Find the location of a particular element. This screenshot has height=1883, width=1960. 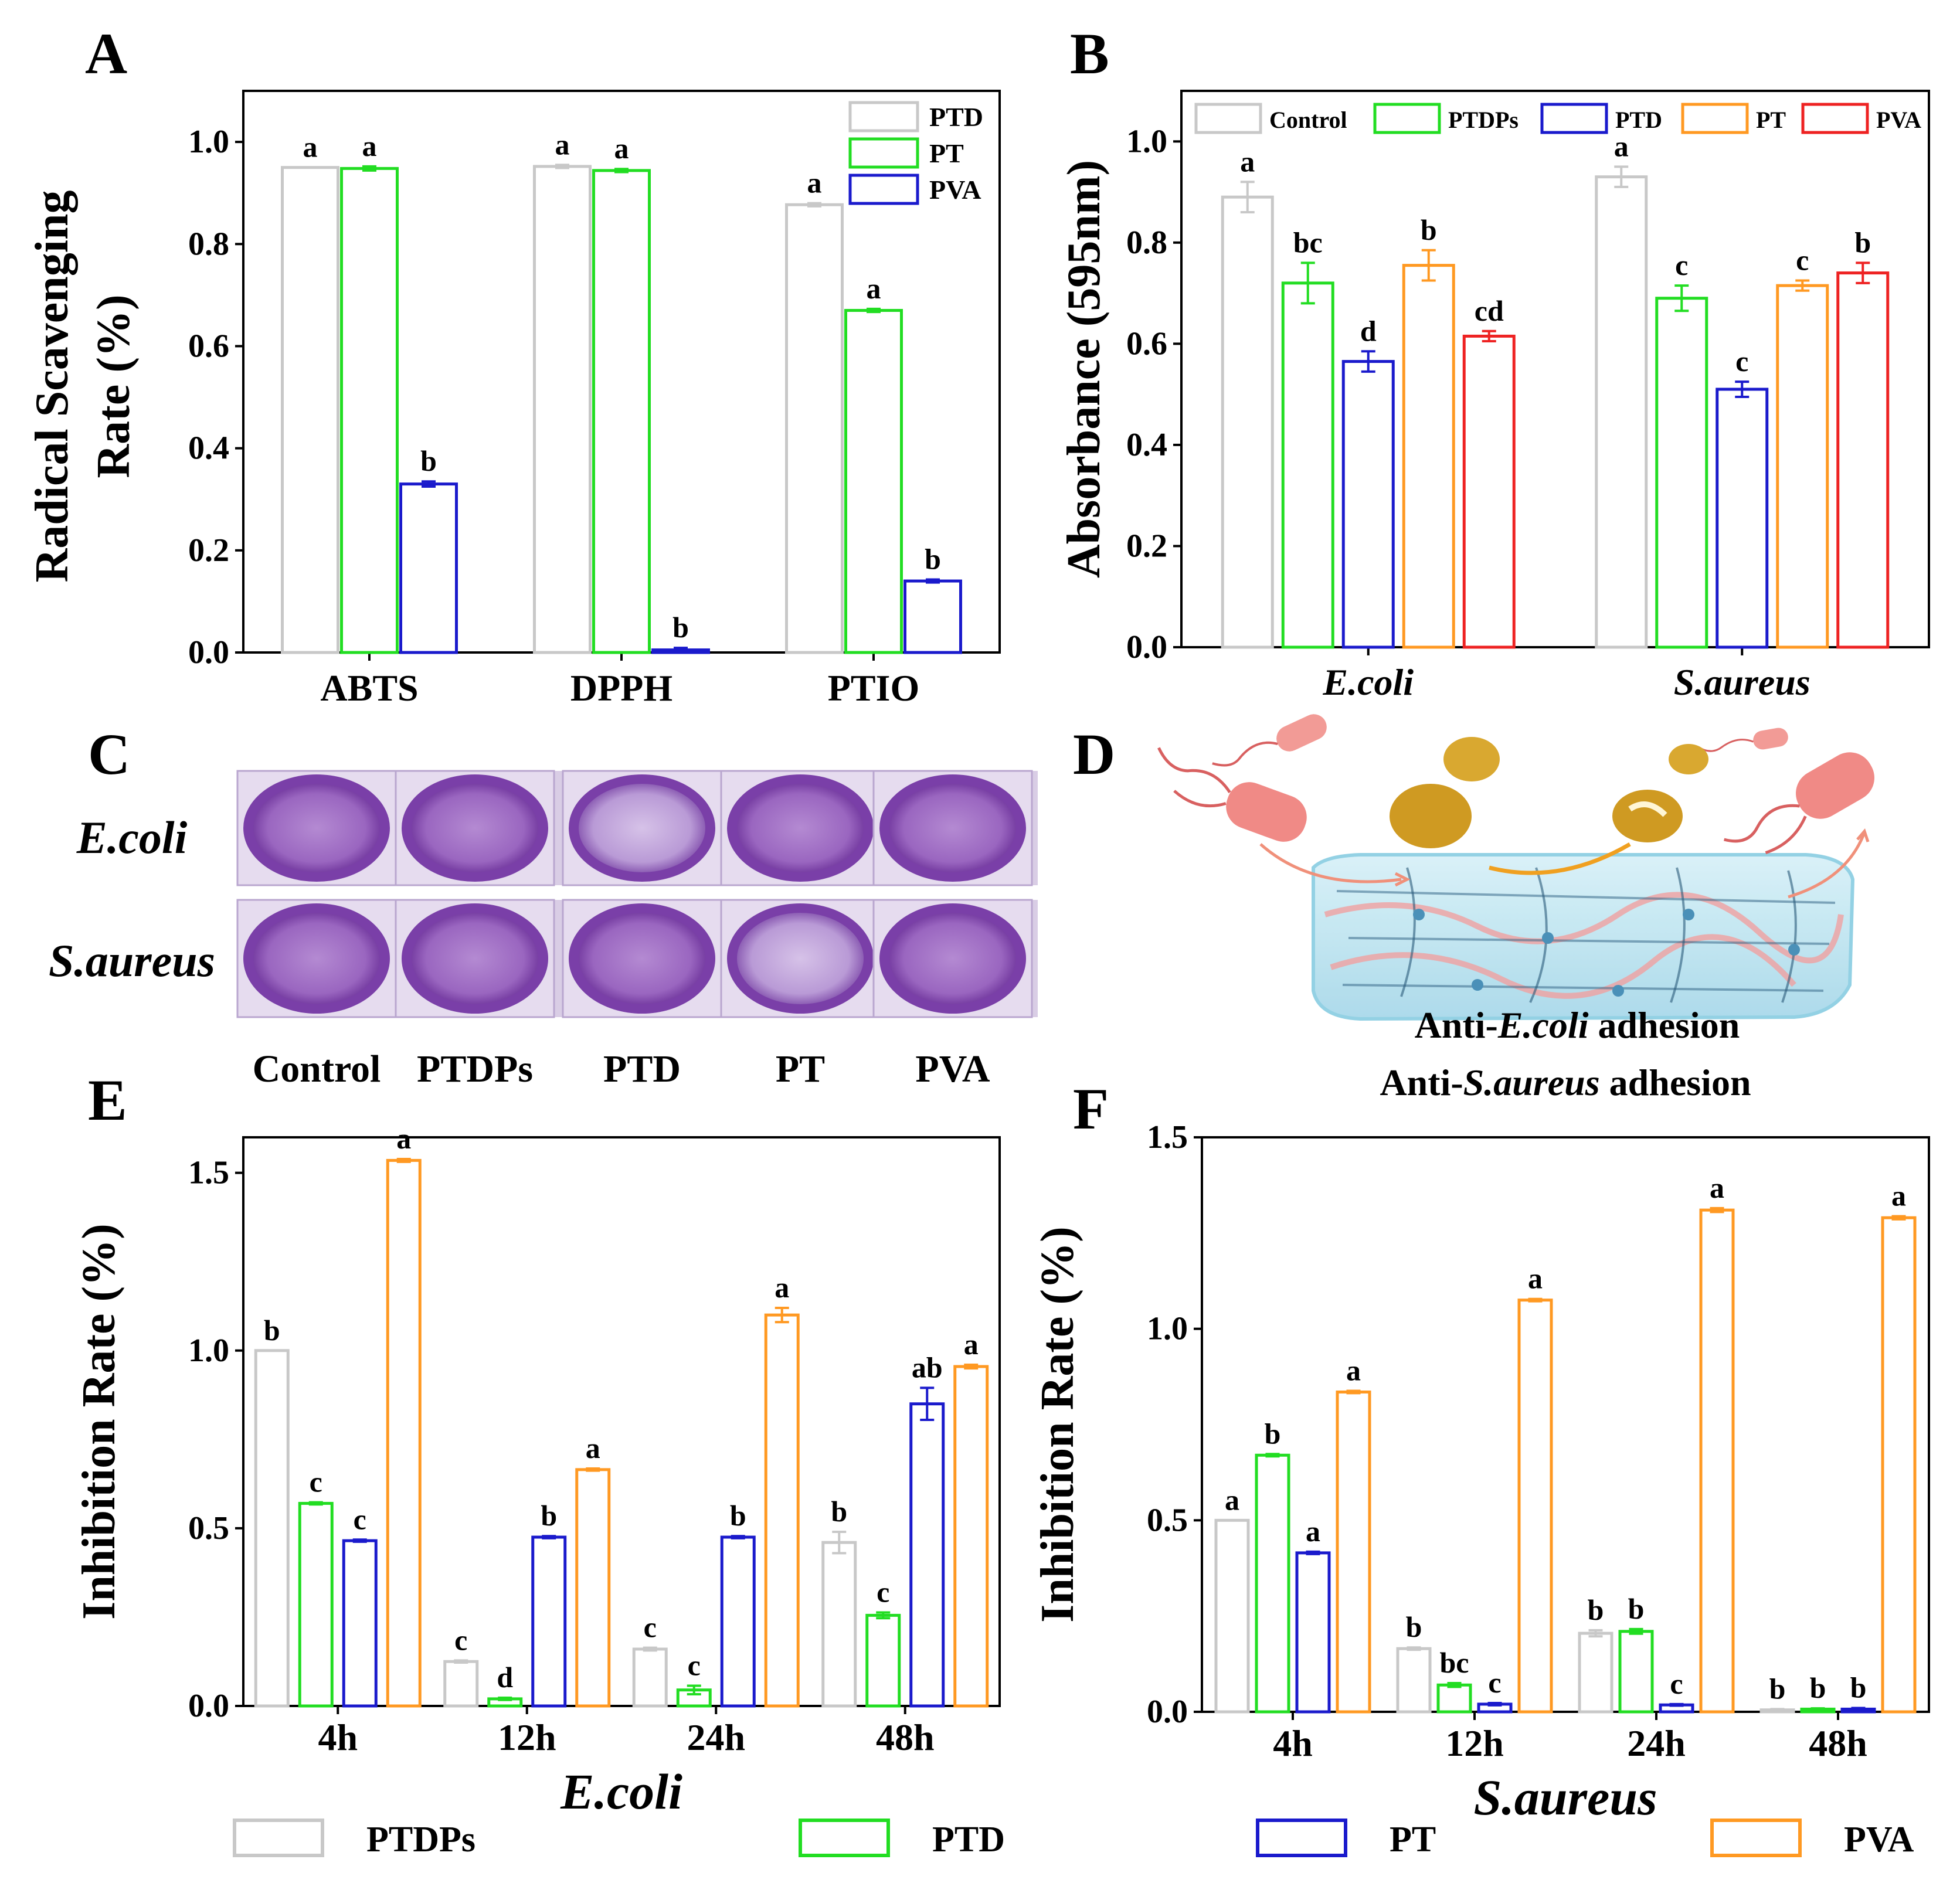

category-label: S.aureus is located at coordinates (1742, 682).